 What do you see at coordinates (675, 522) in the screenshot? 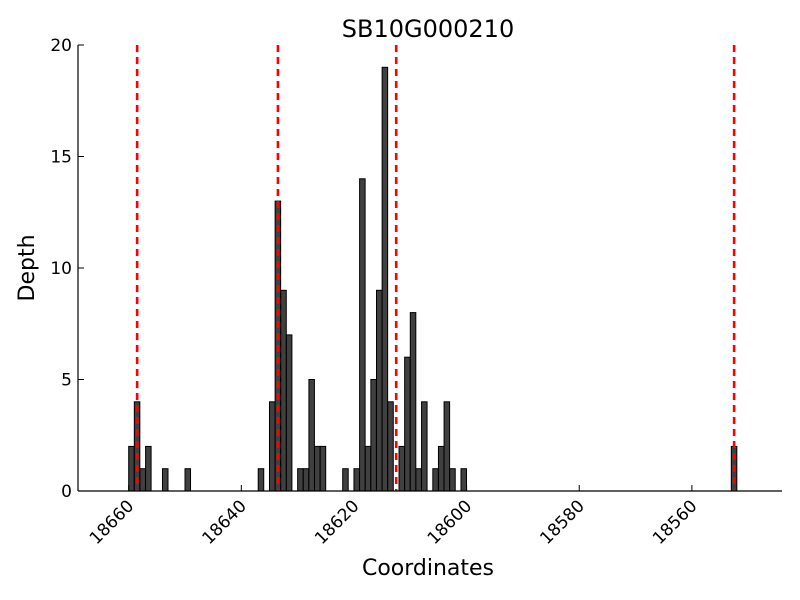
I see `x-tick-label: 18560` at bounding box center [675, 522].